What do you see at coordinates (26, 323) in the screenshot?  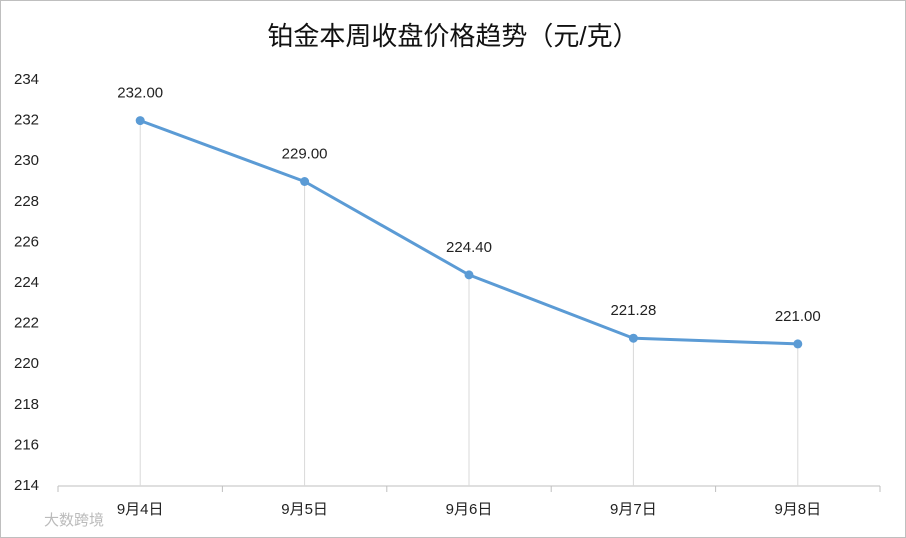 I see `y-tick-label: 222` at bounding box center [26, 323].